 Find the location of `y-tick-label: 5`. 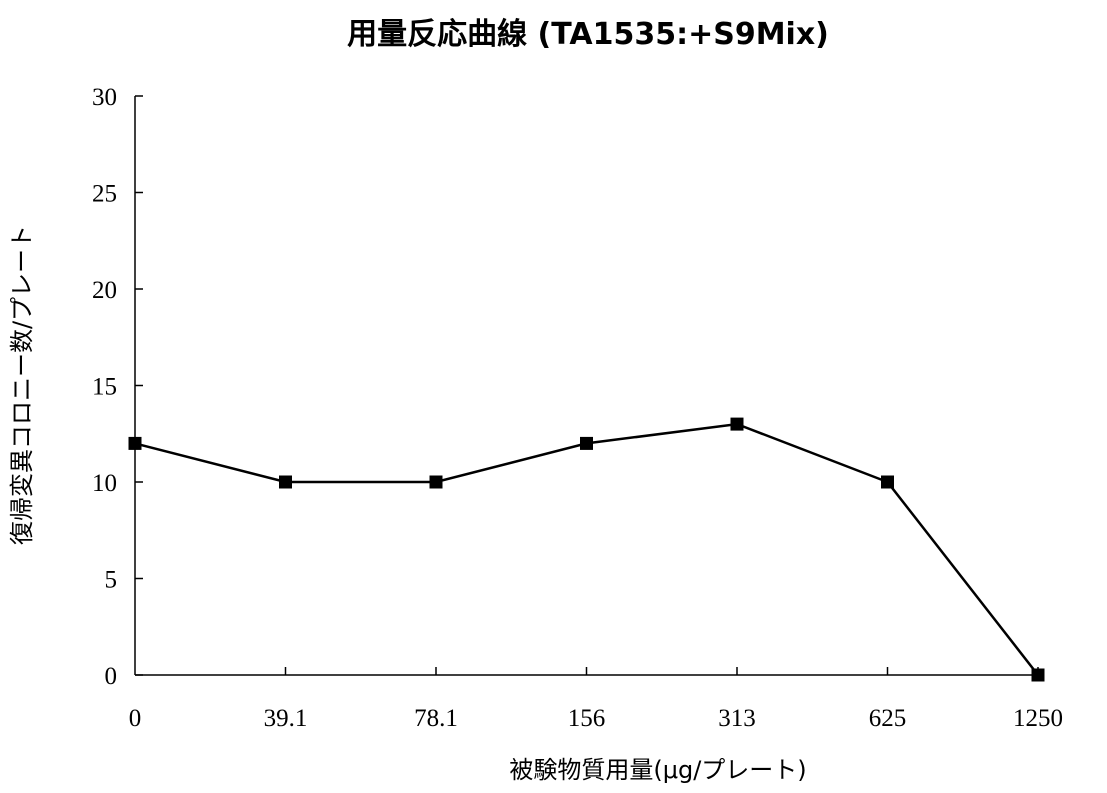

y-tick-label: 5 is located at coordinates (111, 580).